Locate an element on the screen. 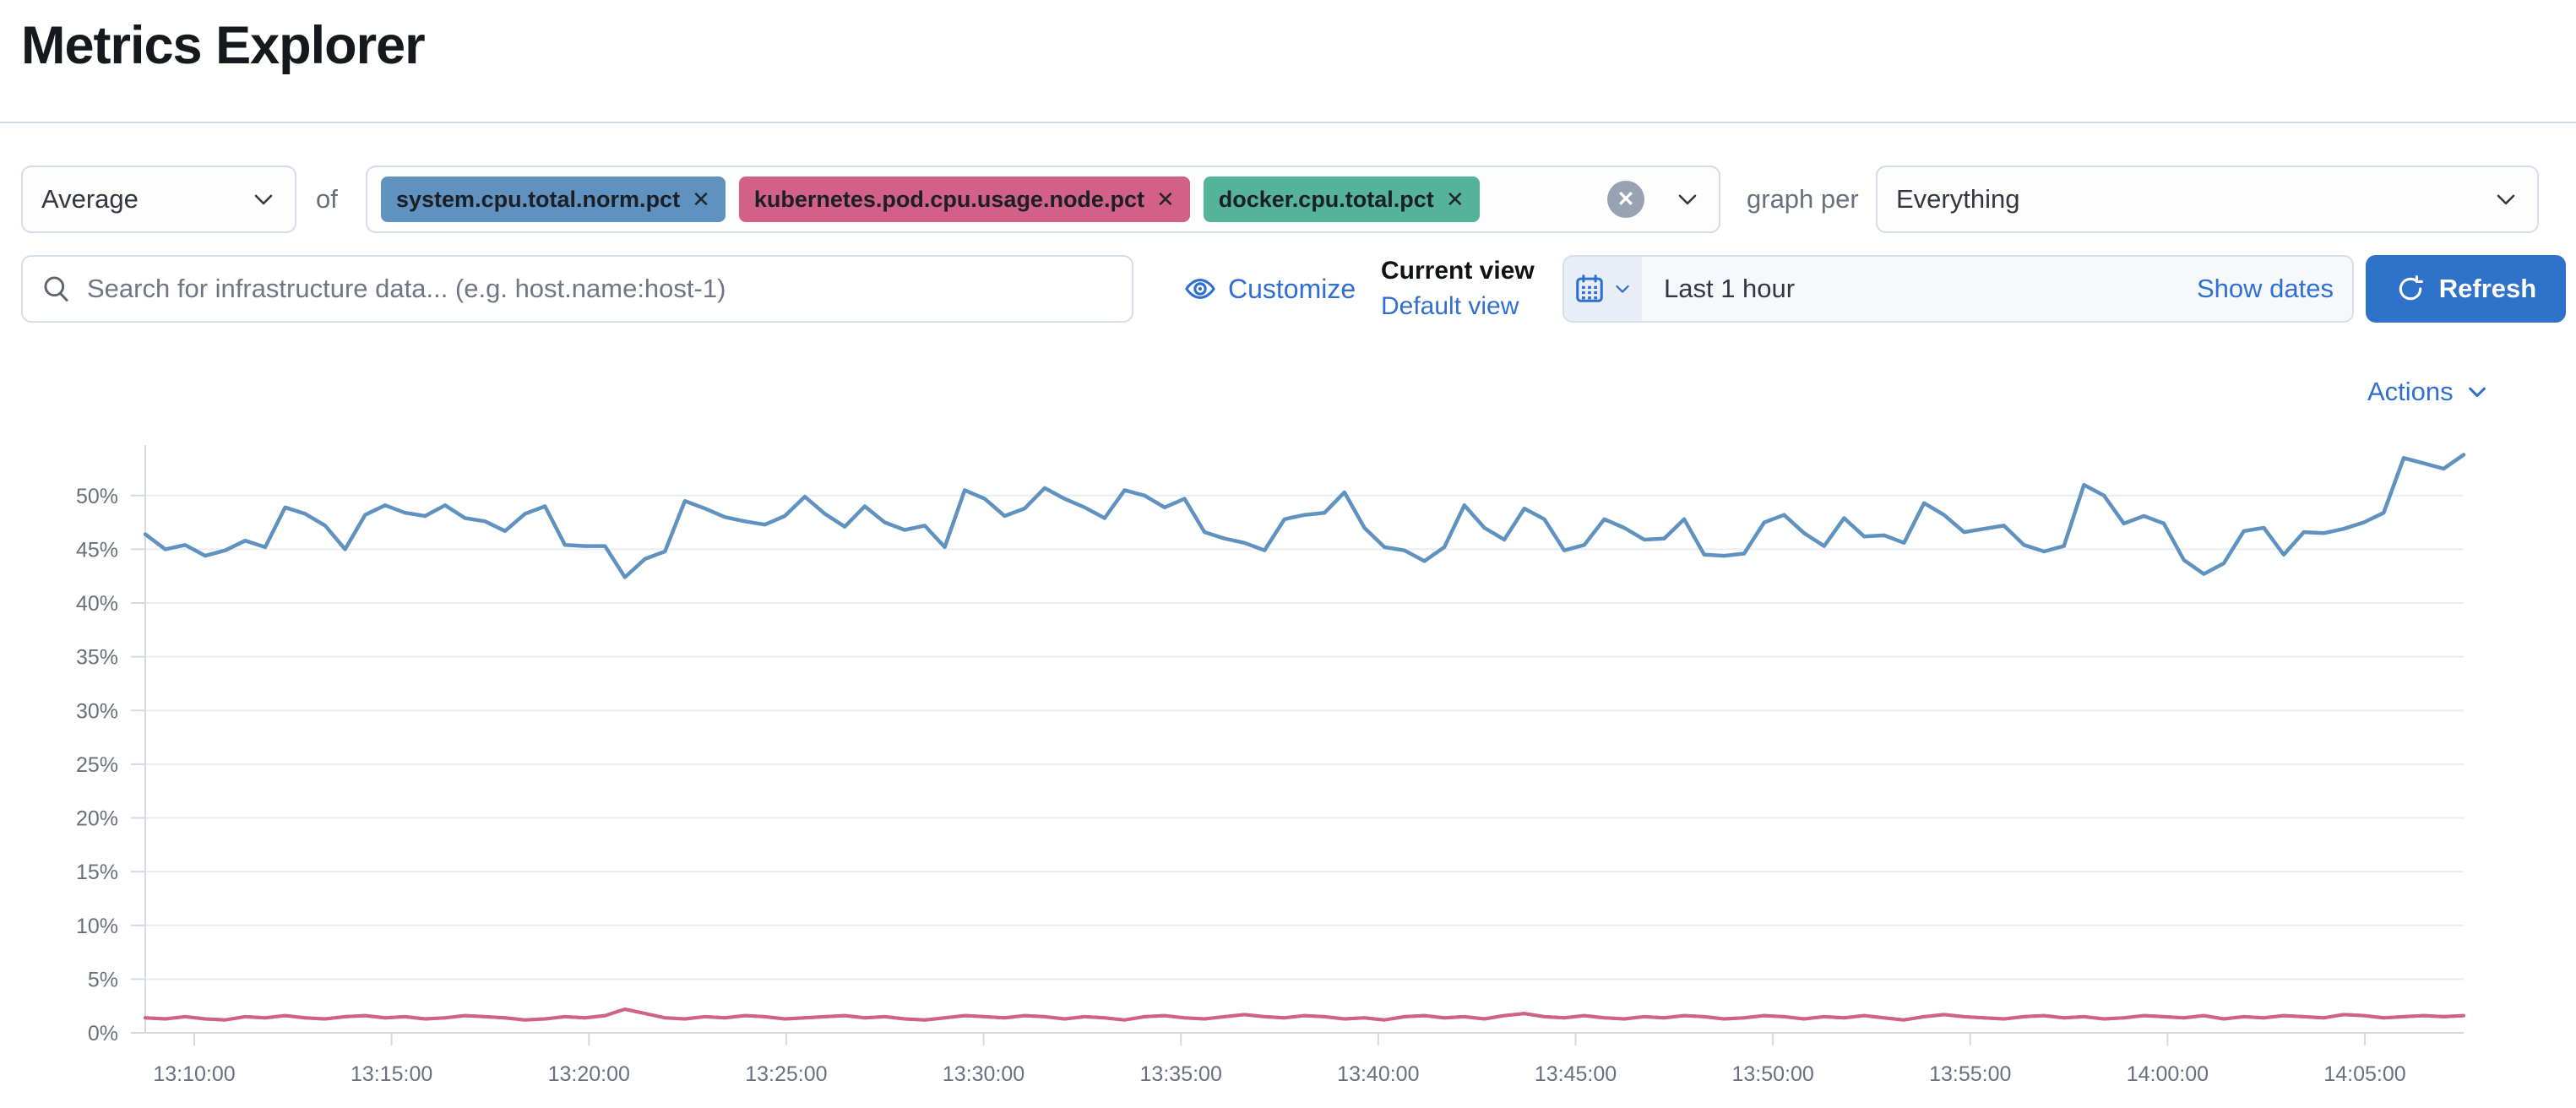  svg-text: 10% is located at coordinates (97, 926).